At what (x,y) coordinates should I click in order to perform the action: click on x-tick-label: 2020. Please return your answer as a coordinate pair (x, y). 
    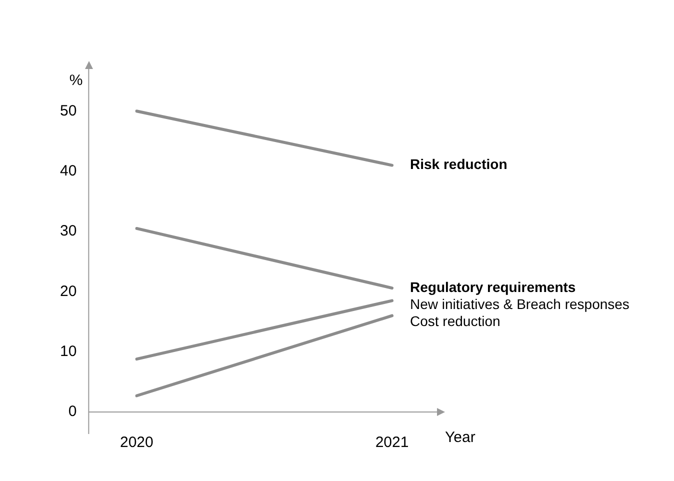
    Looking at the image, I should click on (137, 443).